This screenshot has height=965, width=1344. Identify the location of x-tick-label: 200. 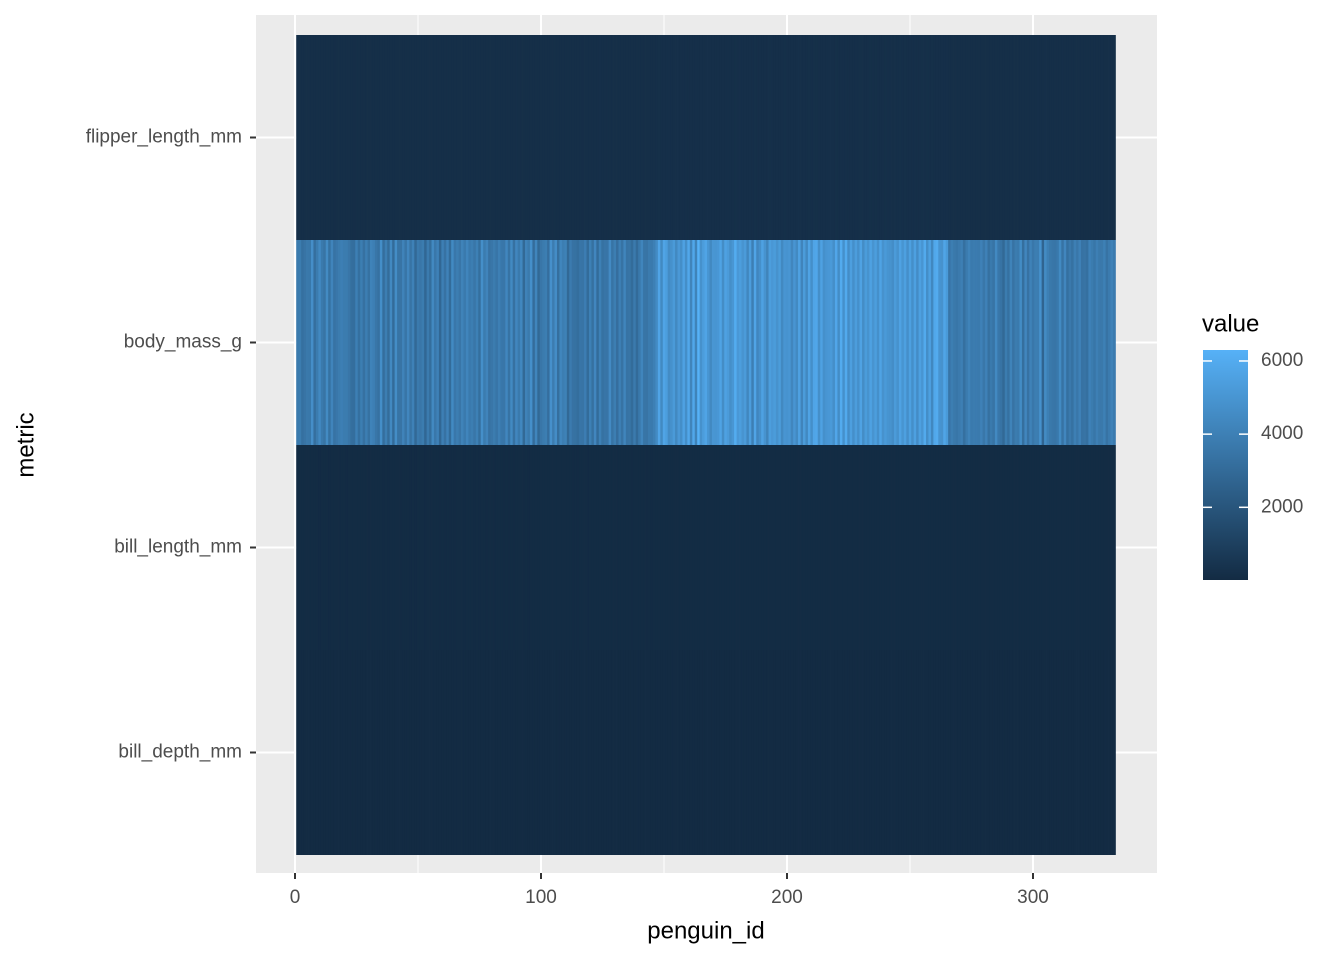
(787, 897).